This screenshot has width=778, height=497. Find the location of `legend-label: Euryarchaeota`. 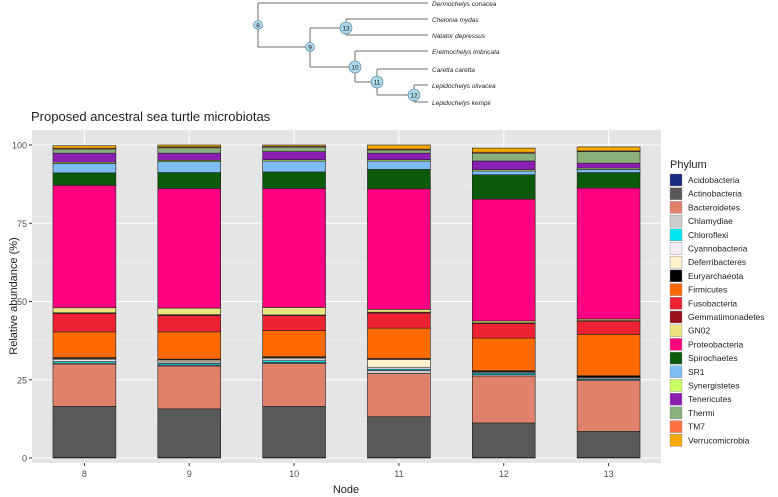

legend-label: Euryarchaeota is located at coordinates (716, 276).